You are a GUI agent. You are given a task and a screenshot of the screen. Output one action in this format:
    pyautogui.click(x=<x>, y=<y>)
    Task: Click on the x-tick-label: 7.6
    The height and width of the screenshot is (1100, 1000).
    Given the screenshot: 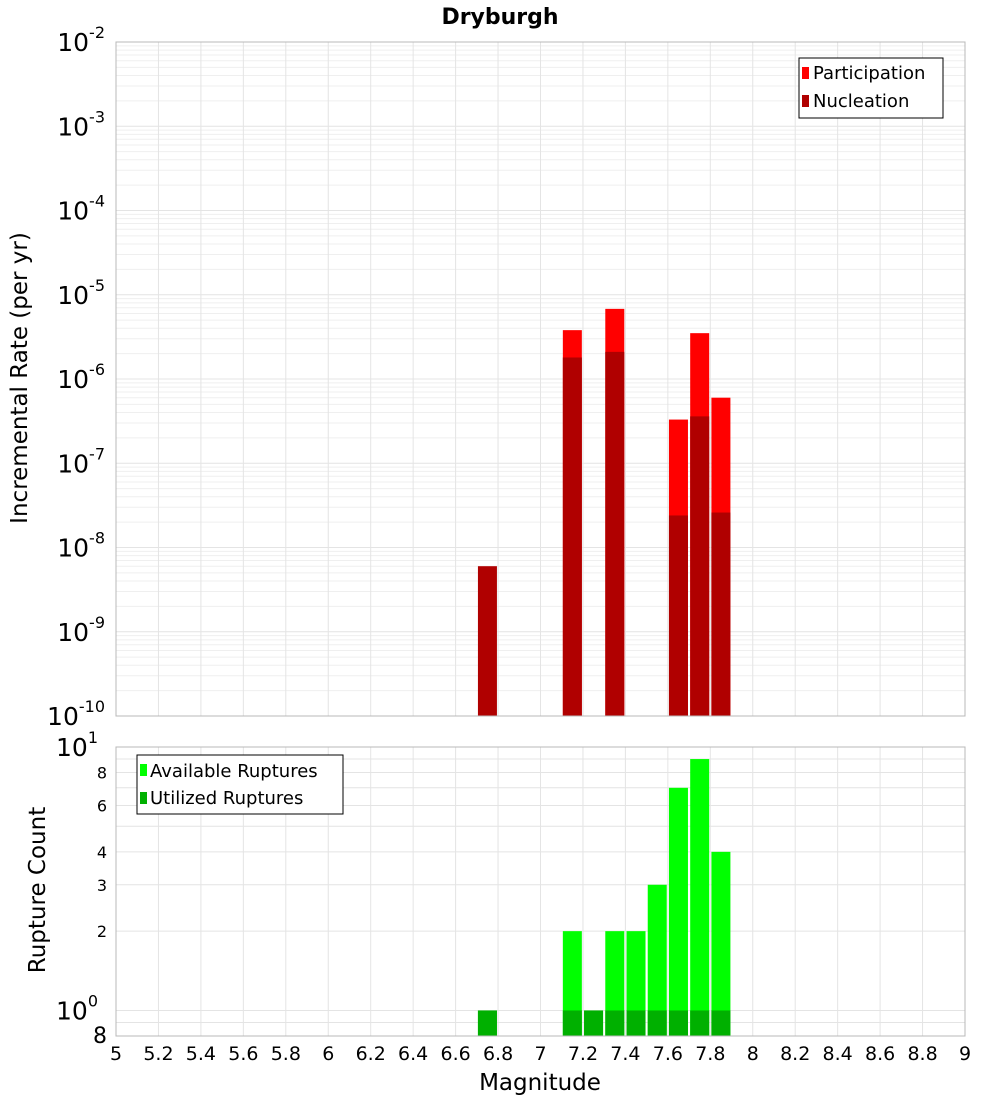 What is the action you would take?
    pyautogui.click(x=668, y=1054)
    